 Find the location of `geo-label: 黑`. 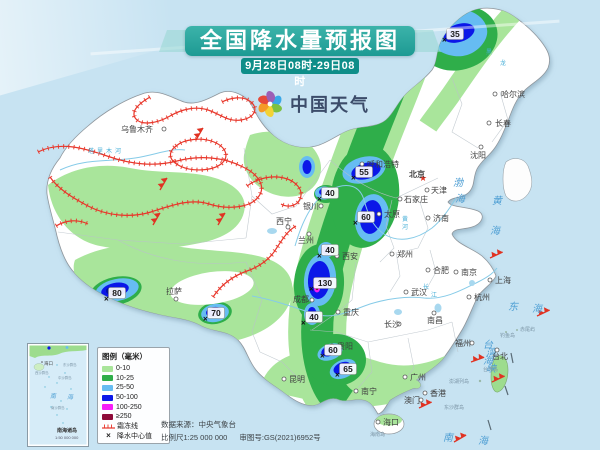

geo-label: 黑 is located at coordinates (489, 52).